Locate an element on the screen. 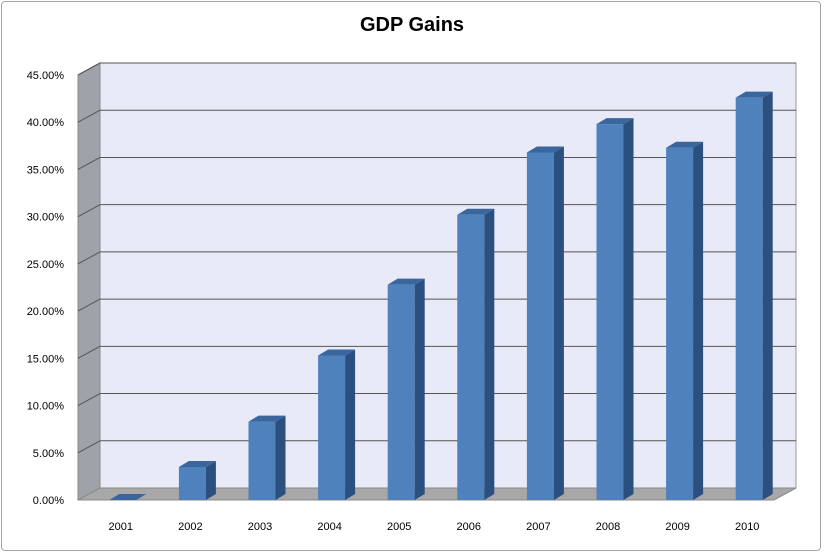 Image resolution: width=824 pixels, height=554 pixels. bar-2007 is located at coordinates (545, 323).